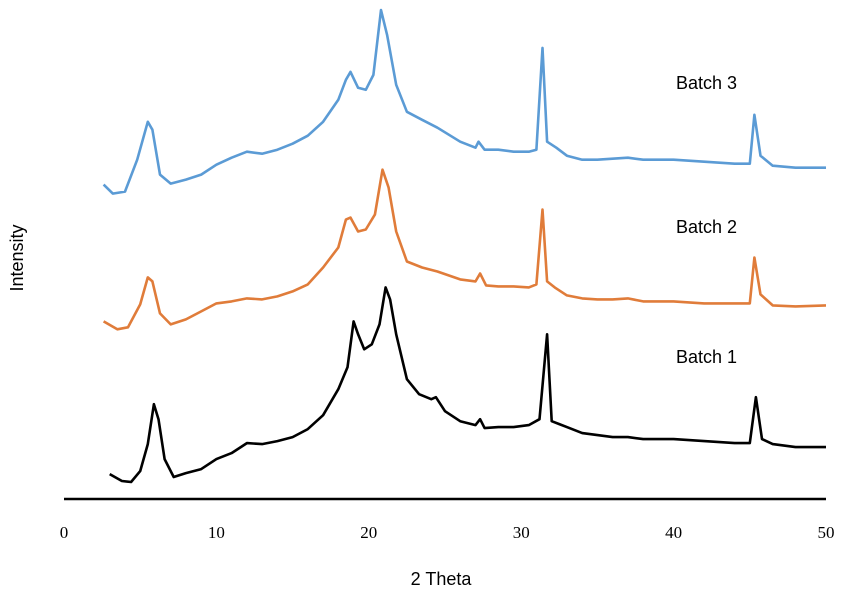  I want to click on x-tick-label: 50, so click(826, 532).